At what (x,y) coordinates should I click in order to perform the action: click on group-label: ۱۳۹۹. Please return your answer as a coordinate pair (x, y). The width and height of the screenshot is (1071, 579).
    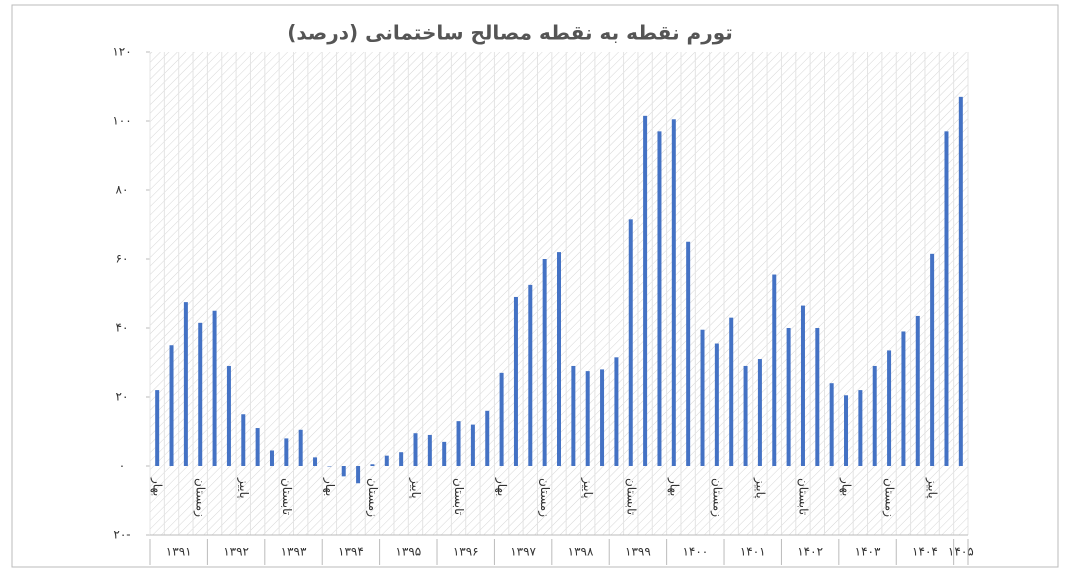
    Looking at the image, I should click on (638, 552).